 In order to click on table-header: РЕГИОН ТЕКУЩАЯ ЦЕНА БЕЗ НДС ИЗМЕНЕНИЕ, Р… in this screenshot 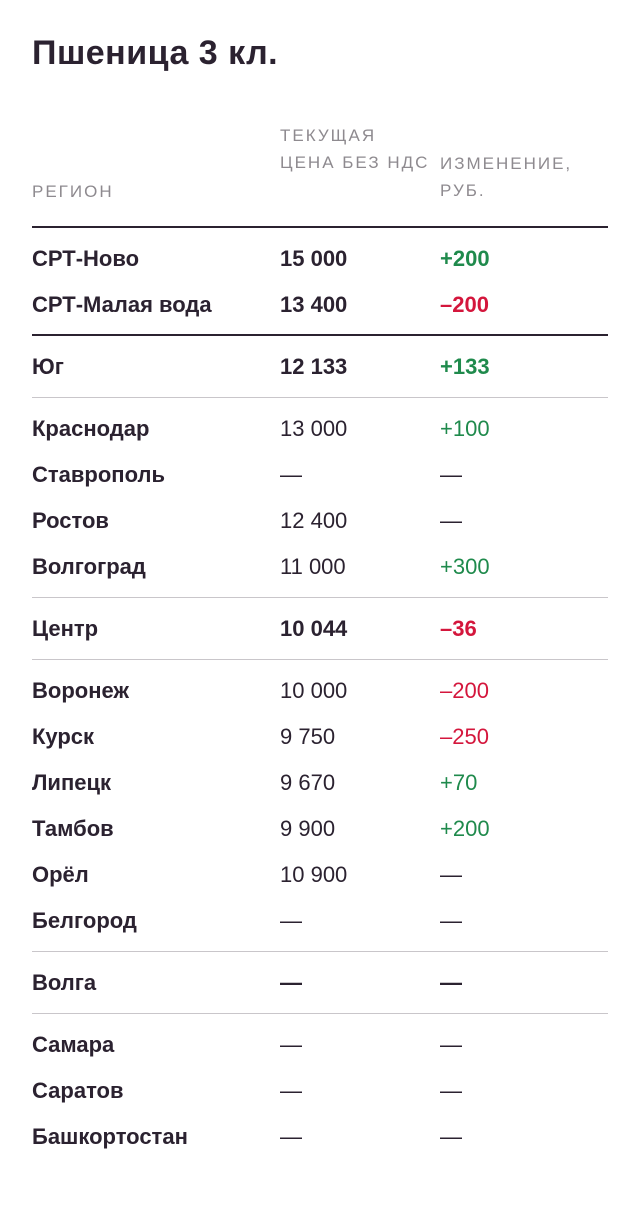, I will do `click(320, 174)`.